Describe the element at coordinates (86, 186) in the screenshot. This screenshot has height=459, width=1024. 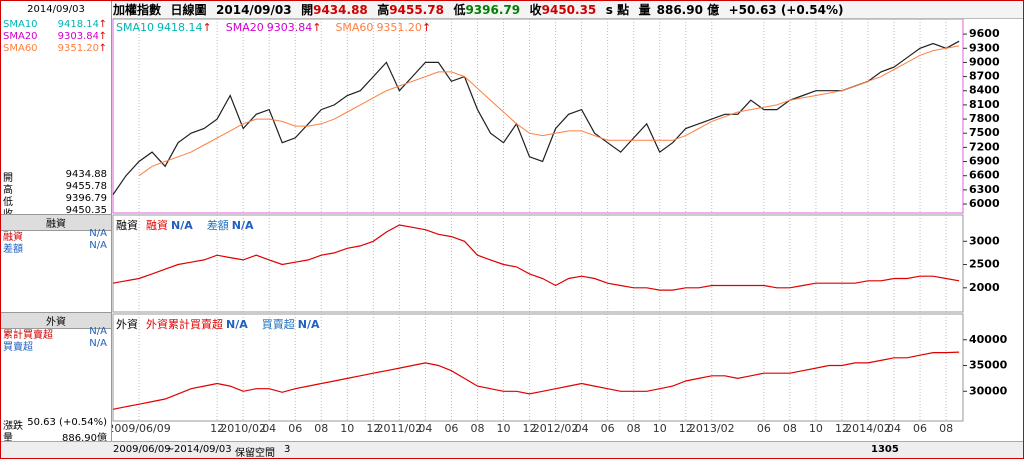
I see `quote-value: 9455.78` at that location.